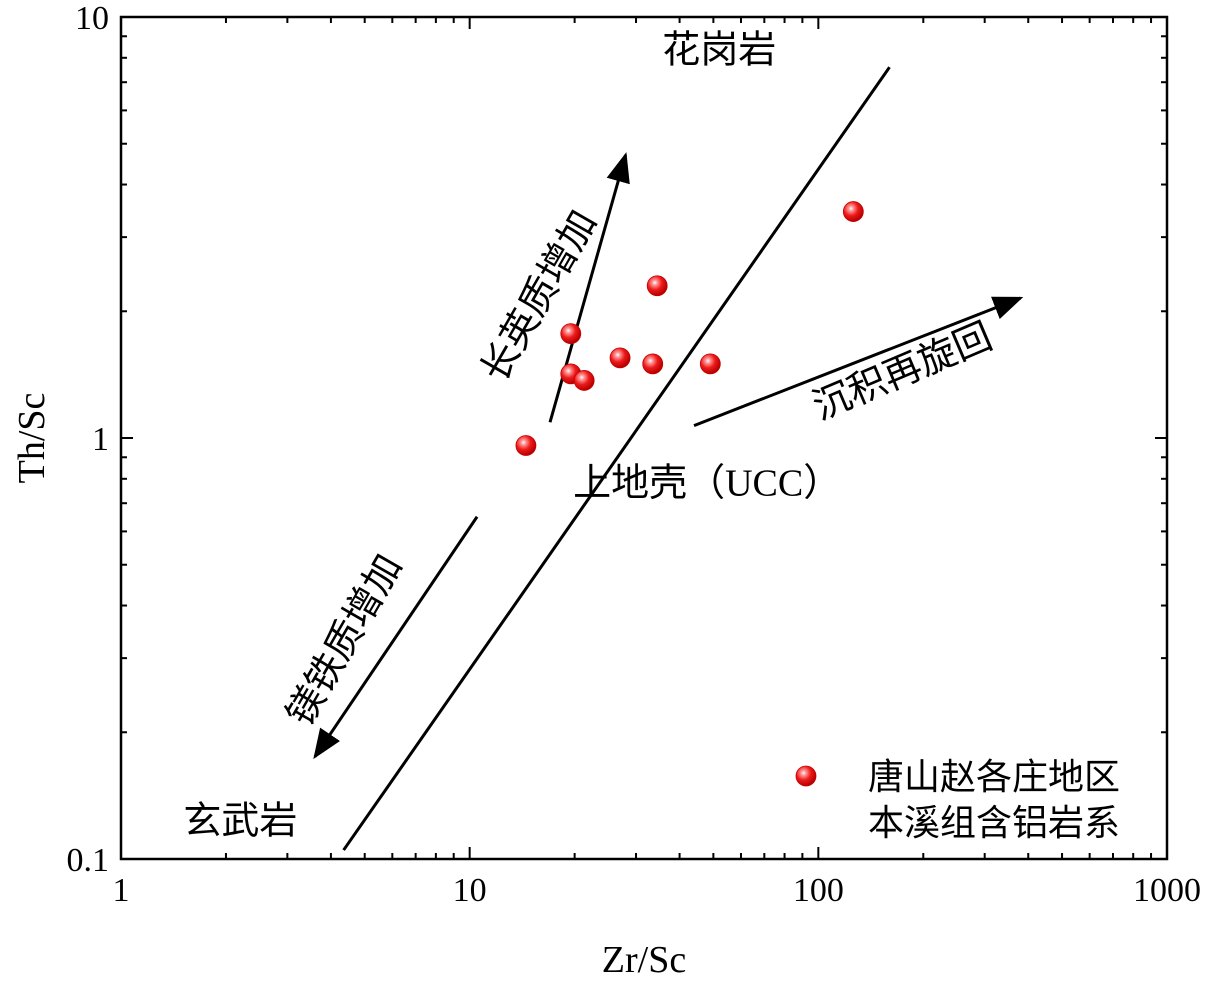  I want to click on legend-label-line: 本溪组含铝岩系, so click(994, 823).